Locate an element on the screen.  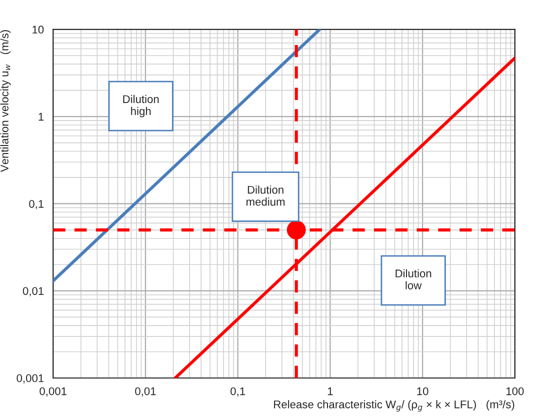
x-axis-title: Release characteristic W$_{g}$/ (ρ$_{g}$ × k × LFL) (m³/s) is located at coordinates (394, 406).